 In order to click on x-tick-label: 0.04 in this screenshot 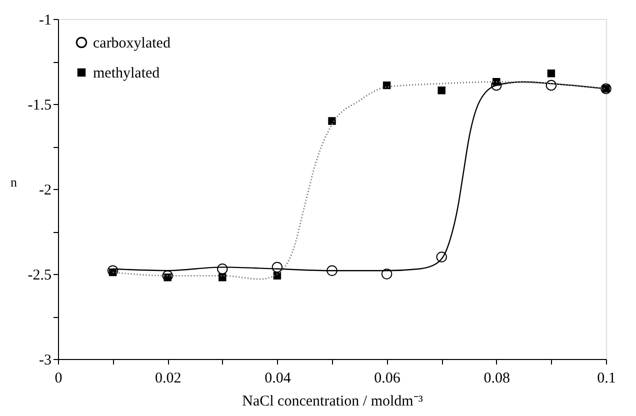, I will do `click(278, 378)`.